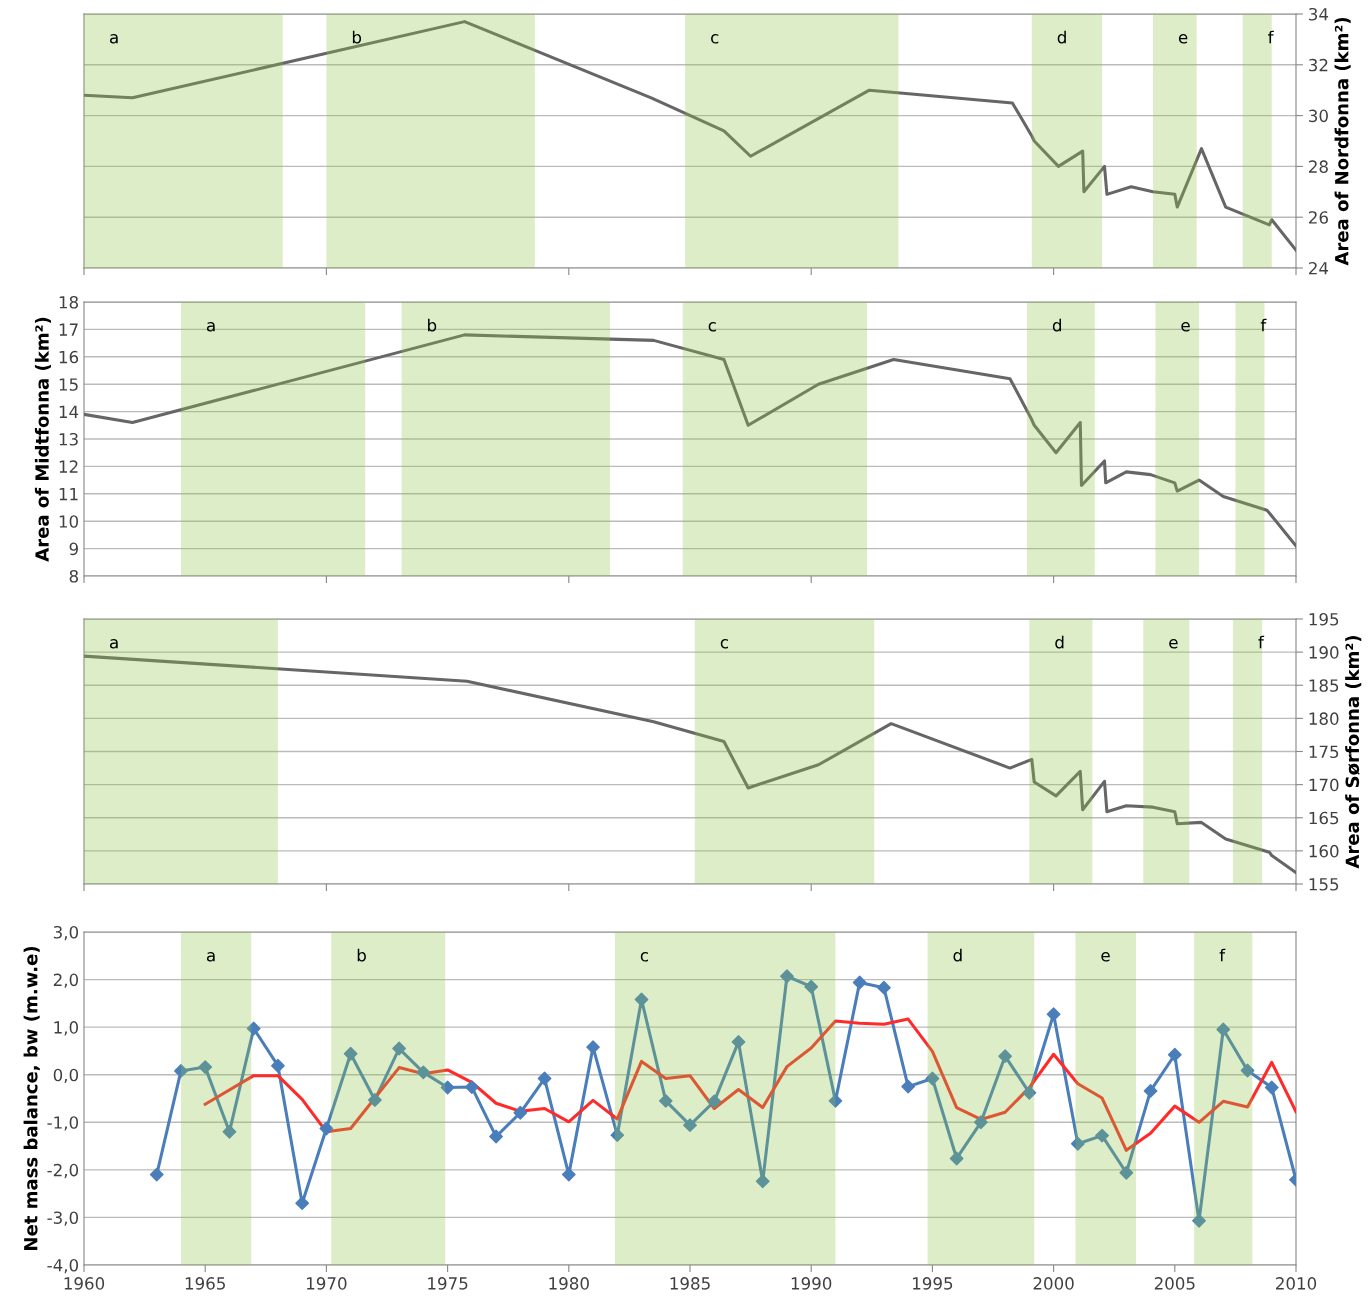  Describe the element at coordinates (66, 980) in the screenshot. I see `y-tick-label: 2,0` at that location.